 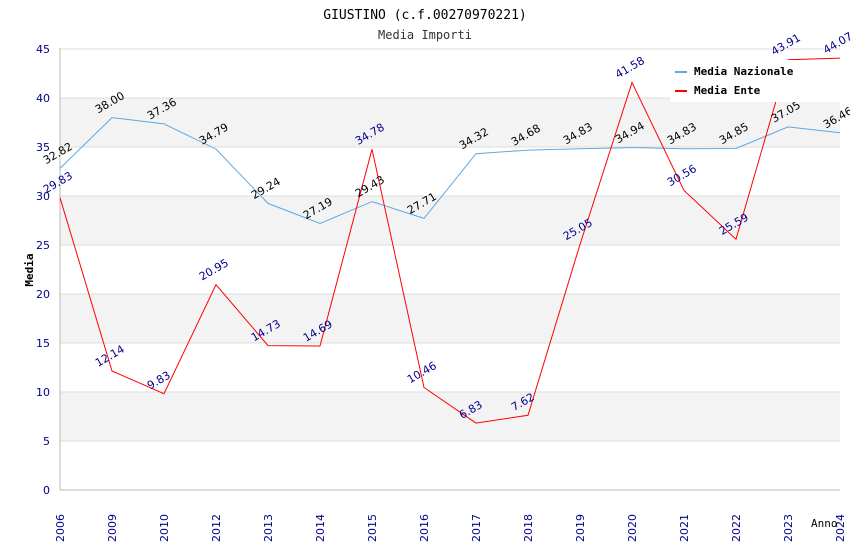 I want to click on data-label-media-ente: 10.46, so click(x=422, y=372).